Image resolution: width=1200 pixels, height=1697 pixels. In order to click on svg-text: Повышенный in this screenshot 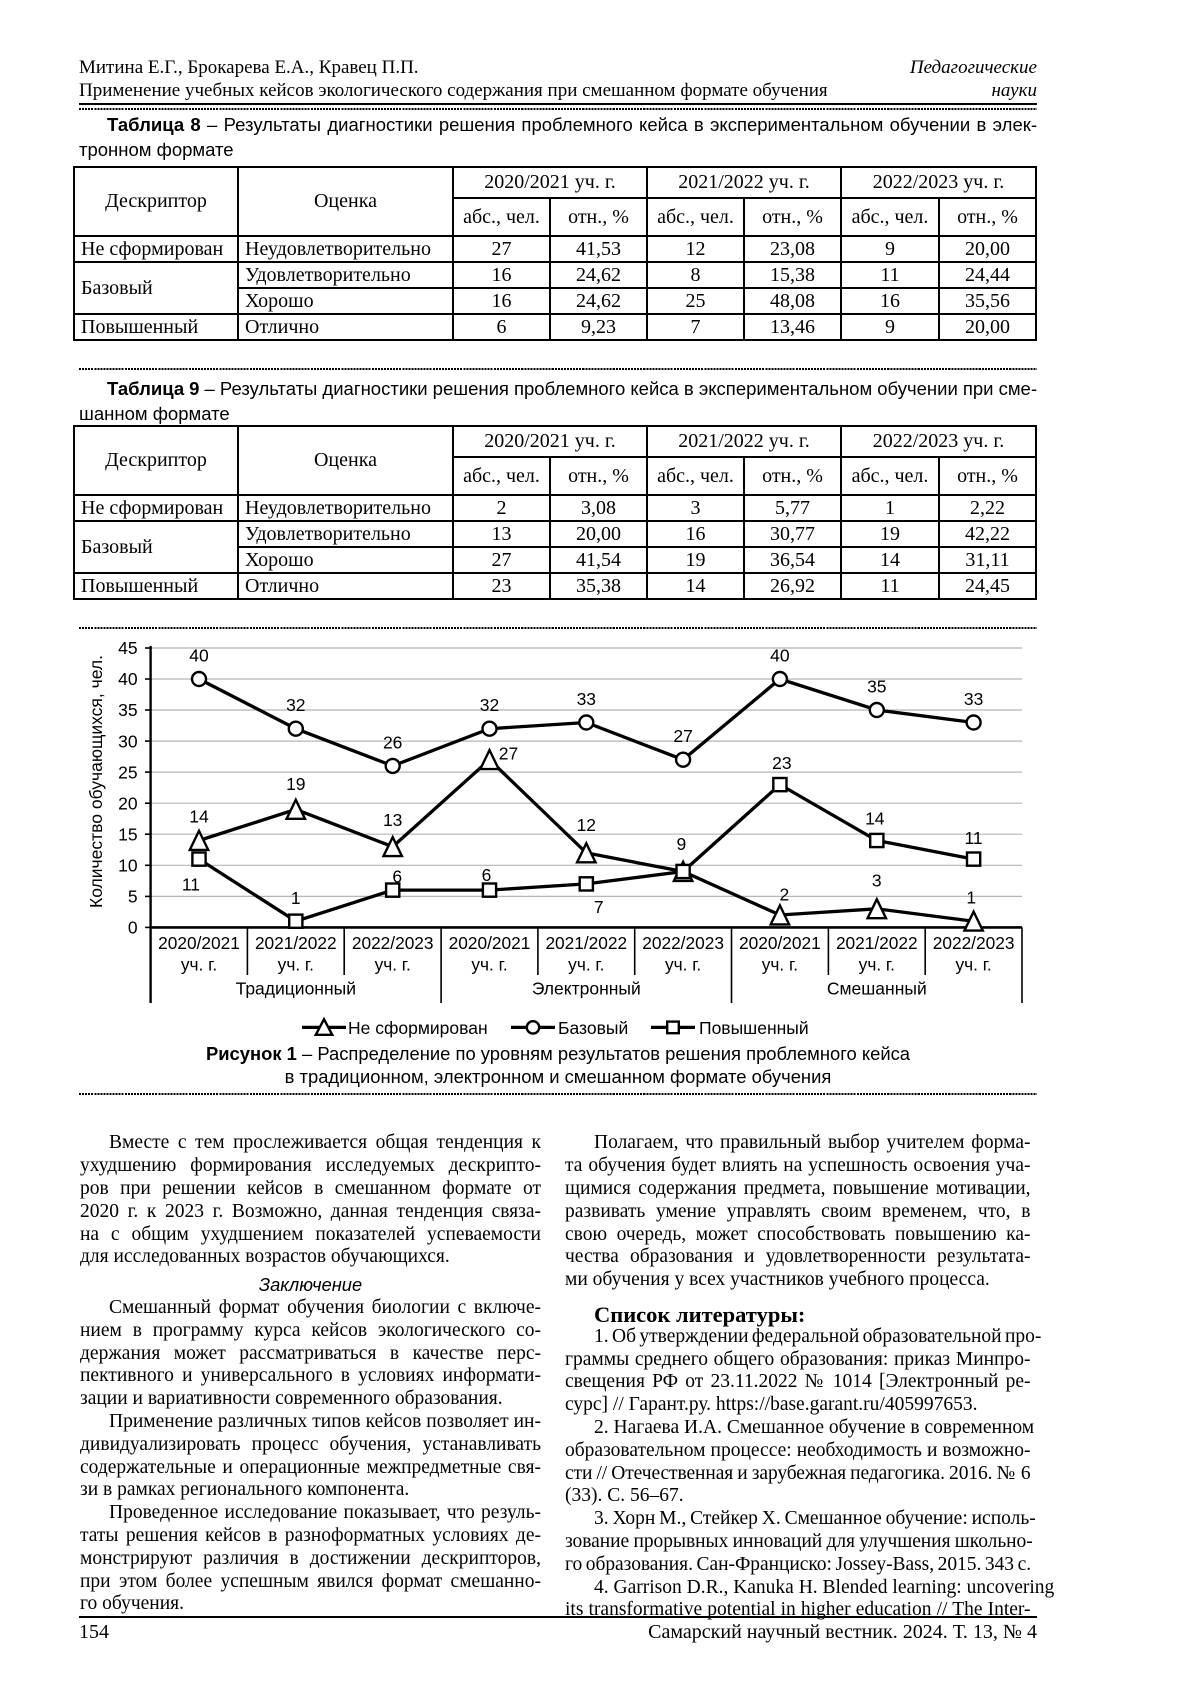, I will do `click(754, 1028)`.